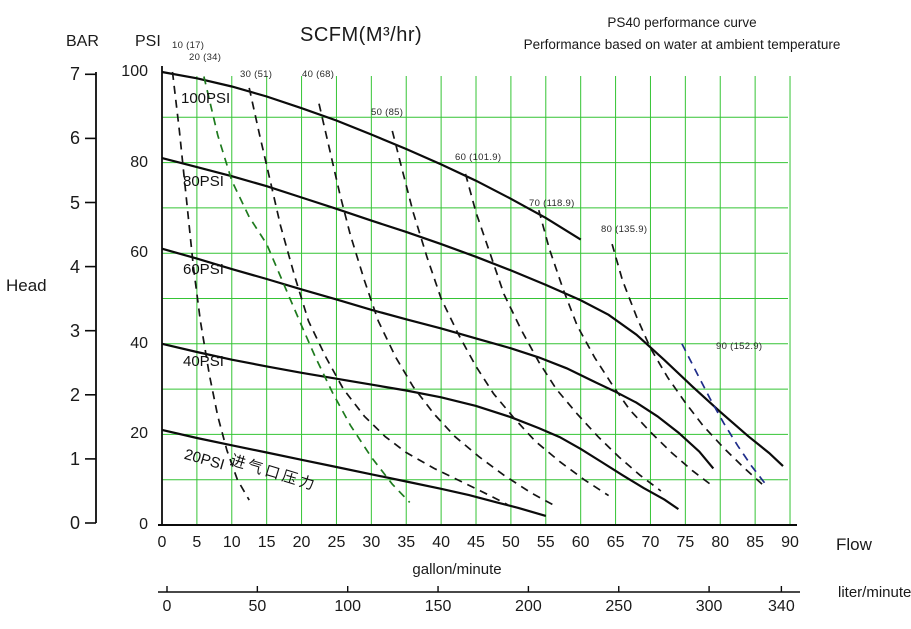 The width and height of the screenshot is (911, 629). Describe the element at coordinates (134, 71) in the screenshot. I see `tick-label-psi-100: 100` at that location.